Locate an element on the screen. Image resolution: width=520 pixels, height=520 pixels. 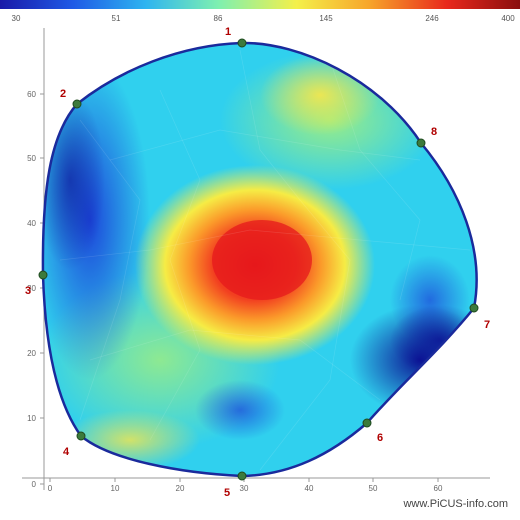
sensor-label: 3 is located at coordinates (28, 291).